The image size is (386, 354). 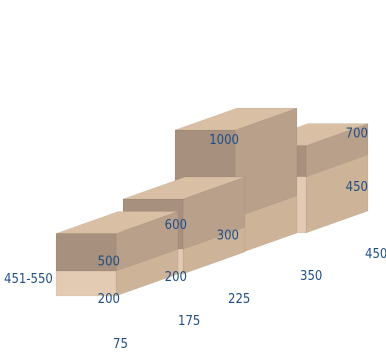 I want to click on value-label-lower-2: 300, so click(x=228, y=236).